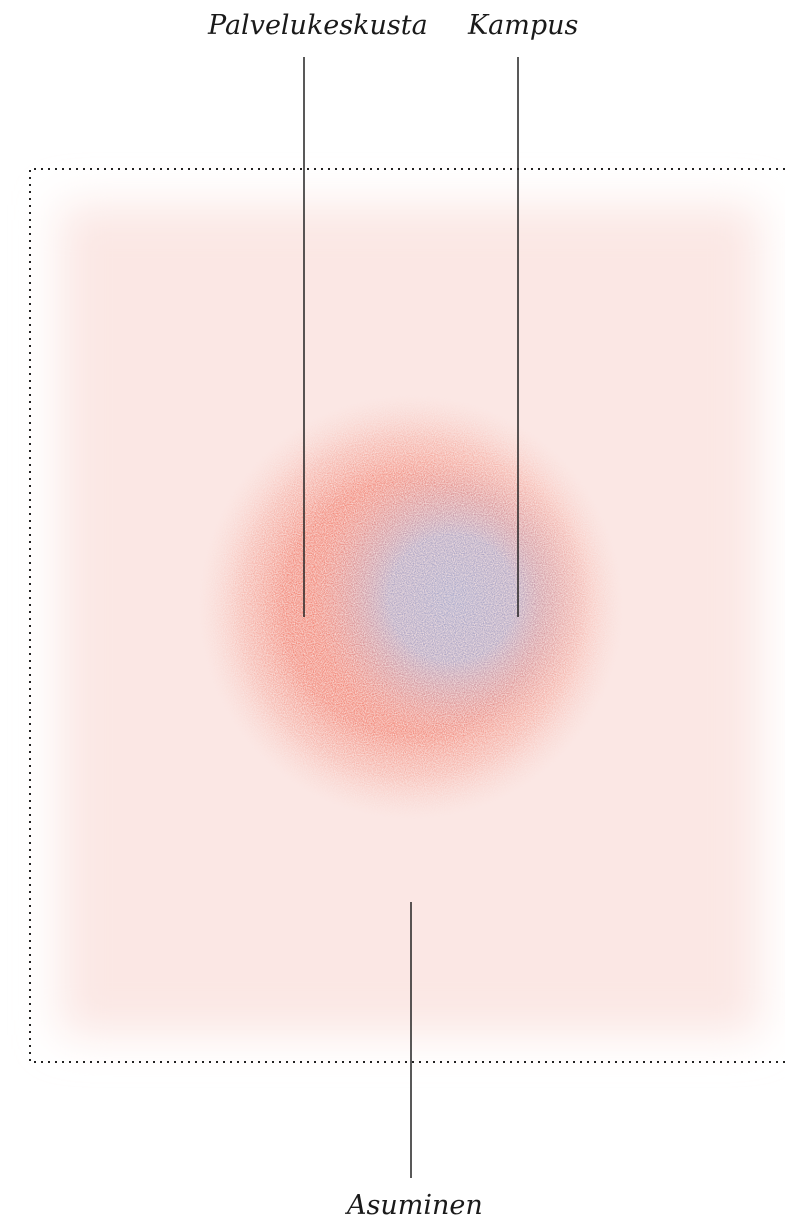 Image resolution: width=785 pixels, height=1230 pixels. What do you see at coordinates (523, 25) in the screenshot?
I see `label-kampus: Kampus` at bounding box center [523, 25].